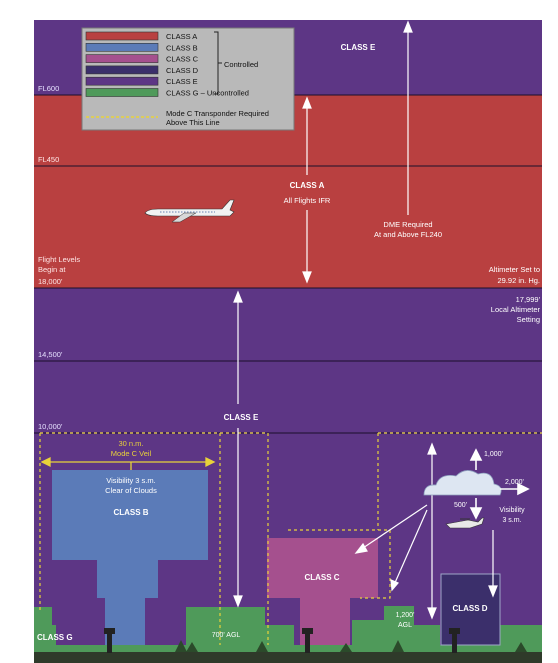 Image resolution: width=558 pixels, height=663 pixels. Describe the element at coordinates (130, 512) in the screenshot. I see `class-b-label: CLASS B` at that location.